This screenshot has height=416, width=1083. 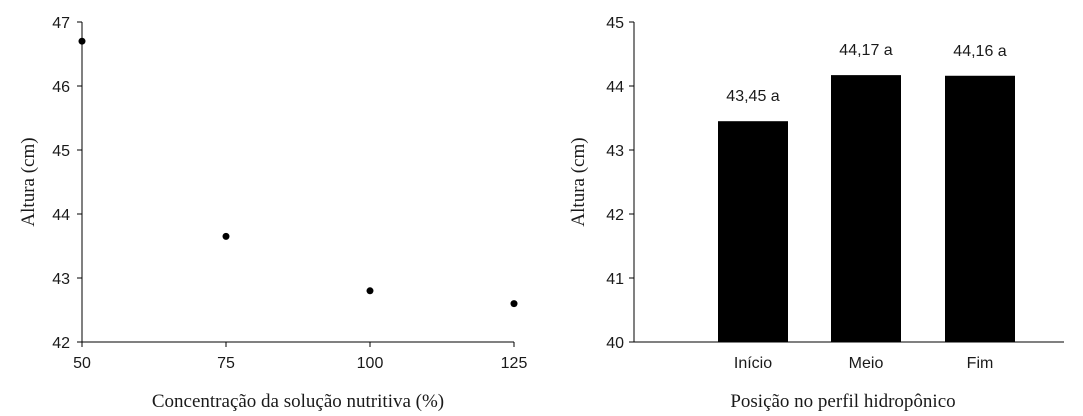 What do you see at coordinates (979, 51) in the screenshot?
I see `bar-data-label: 44,16 a` at bounding box center [979, 51].